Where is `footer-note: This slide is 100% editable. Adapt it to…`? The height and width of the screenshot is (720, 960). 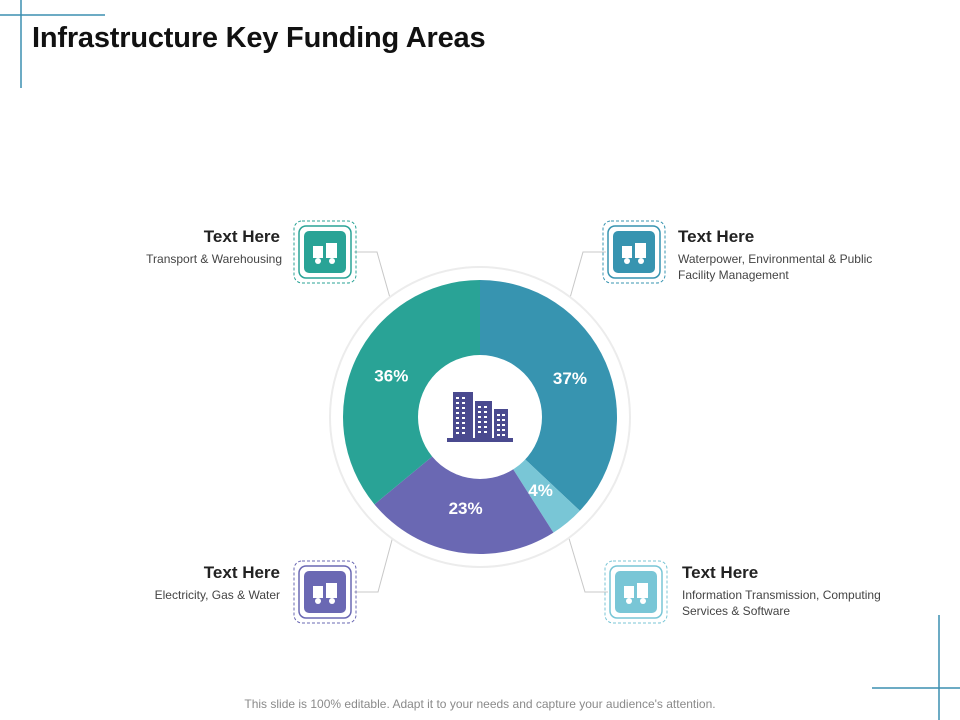
footer-note: This slide is 100% editable. Adapt it to… is located at coordinates (480, 704).